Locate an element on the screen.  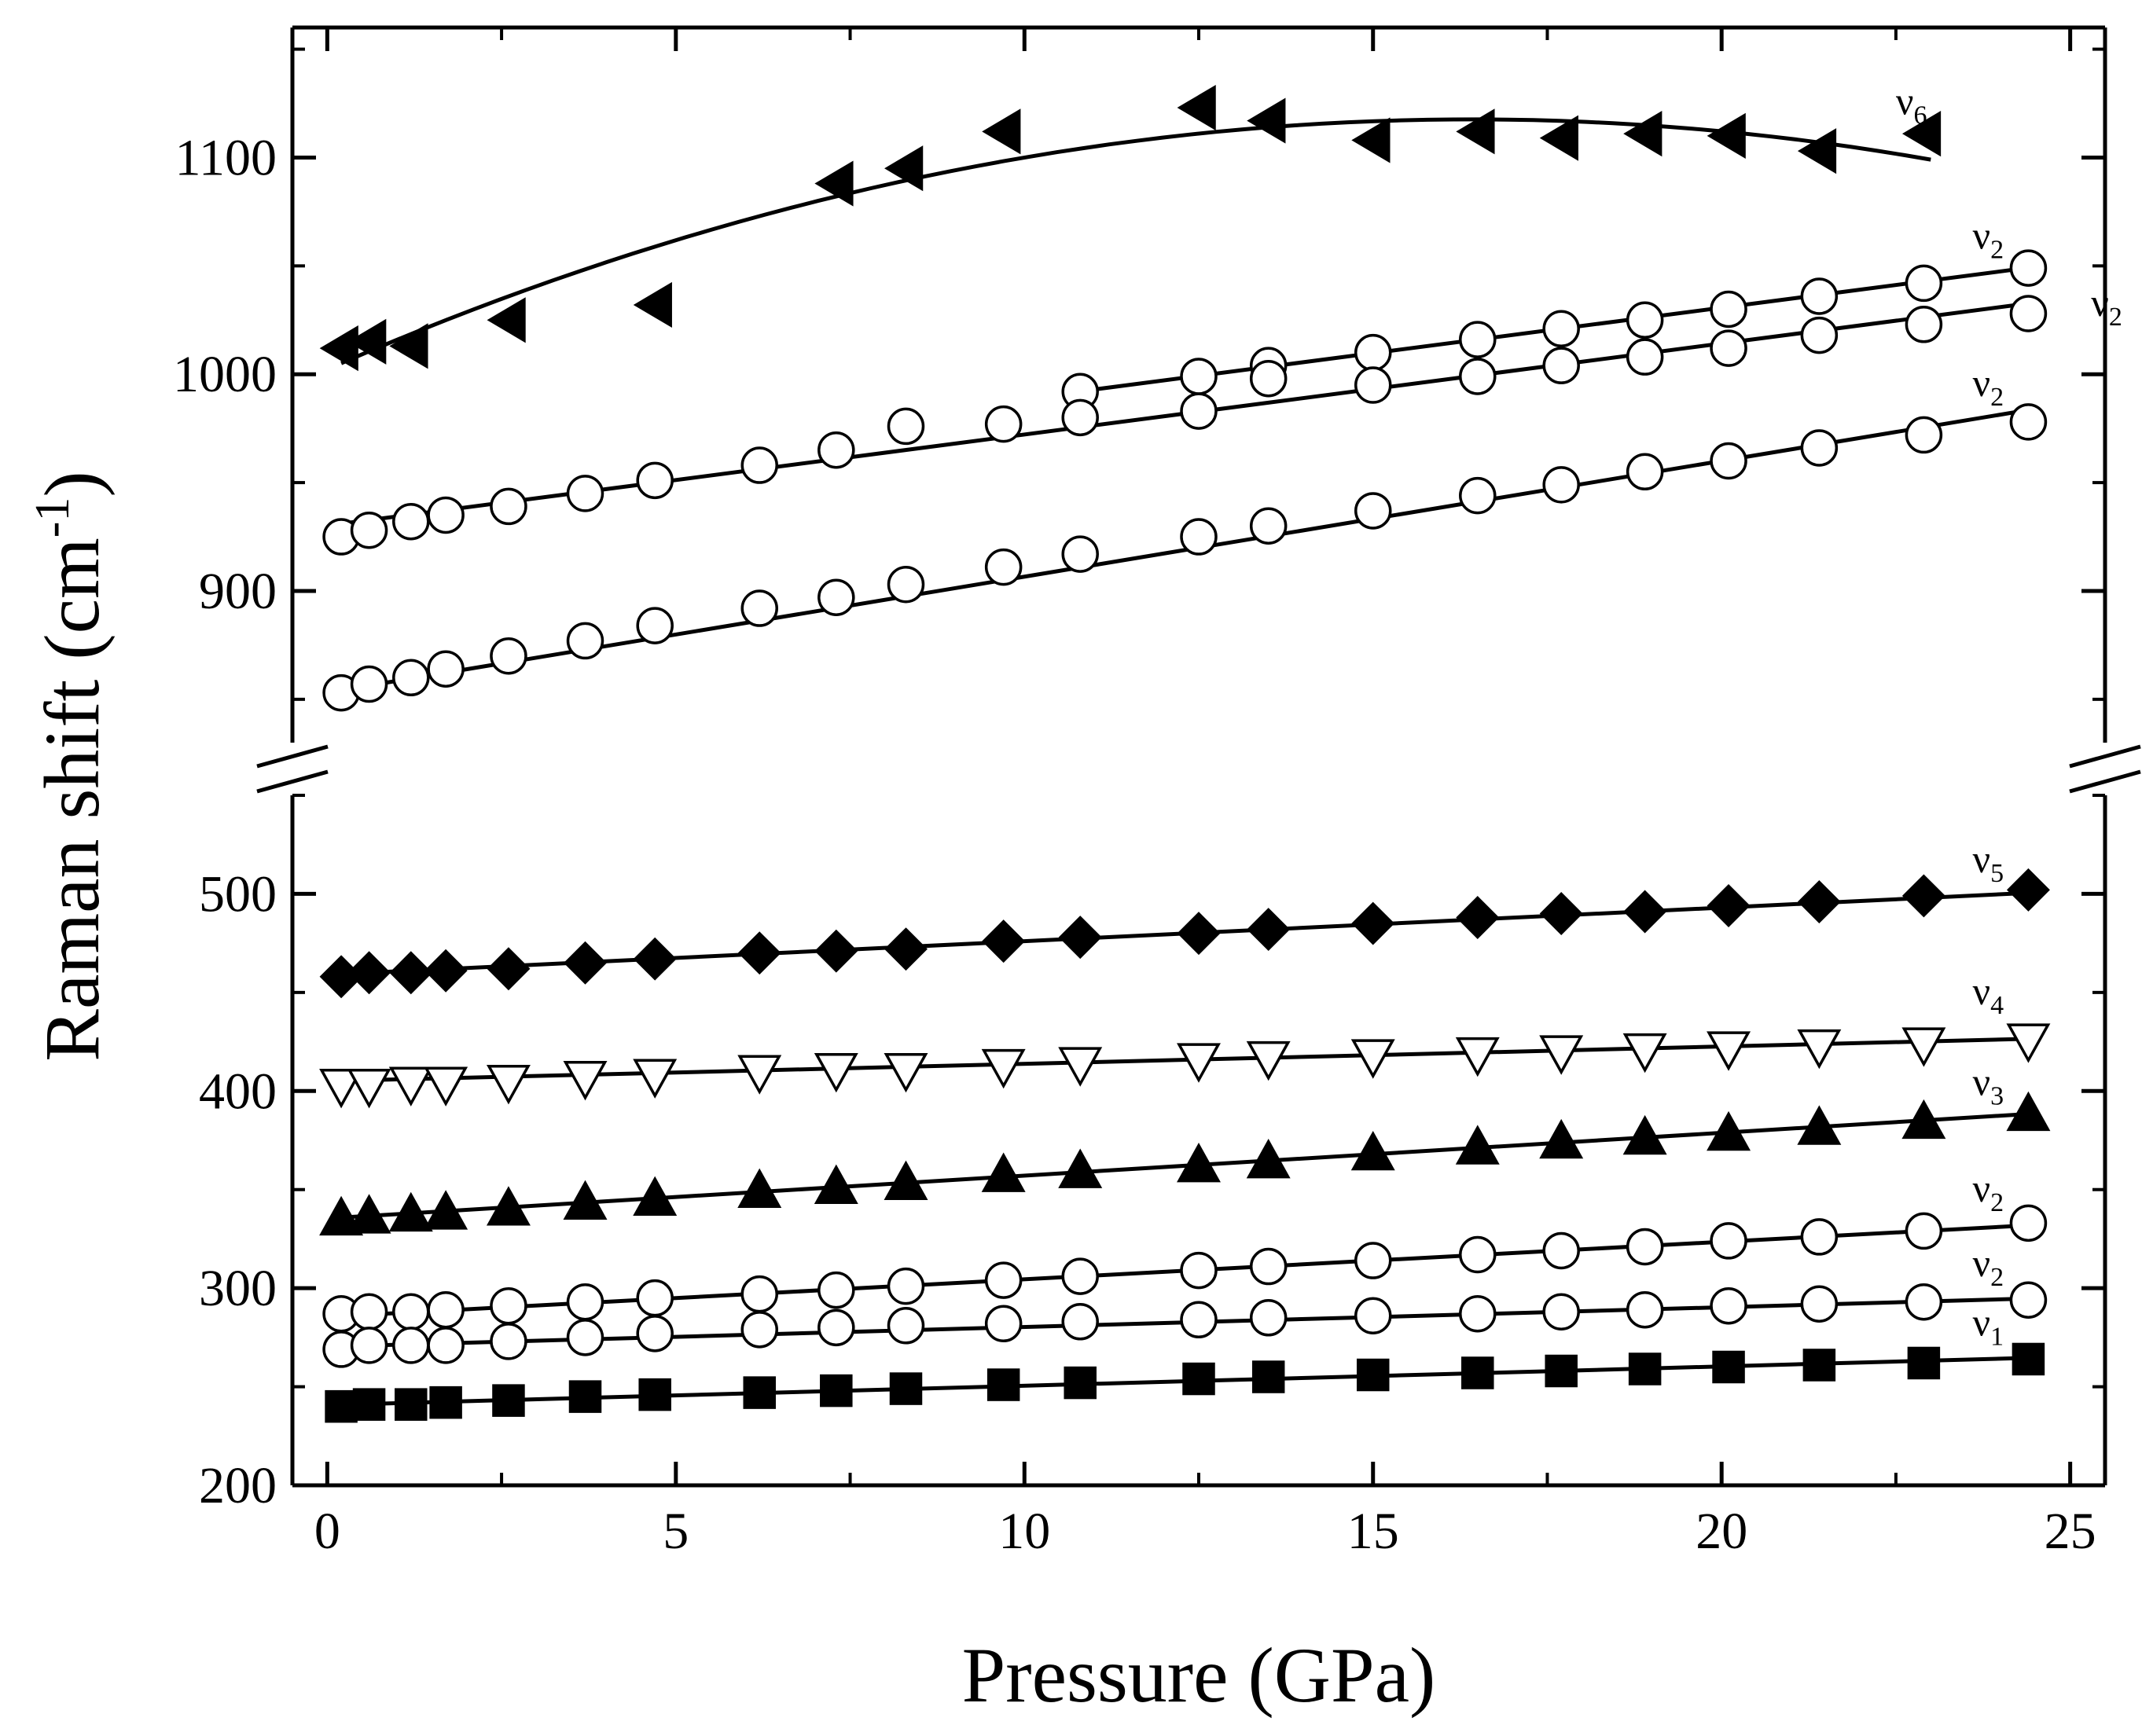
y-tick-label: 1000 is located at coordinates (225, 374).